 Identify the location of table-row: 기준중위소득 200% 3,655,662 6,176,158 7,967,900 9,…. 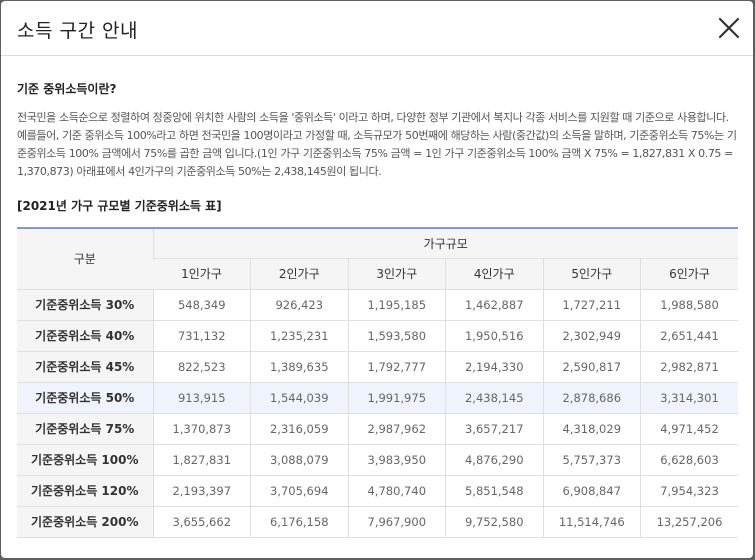
(377, 522).